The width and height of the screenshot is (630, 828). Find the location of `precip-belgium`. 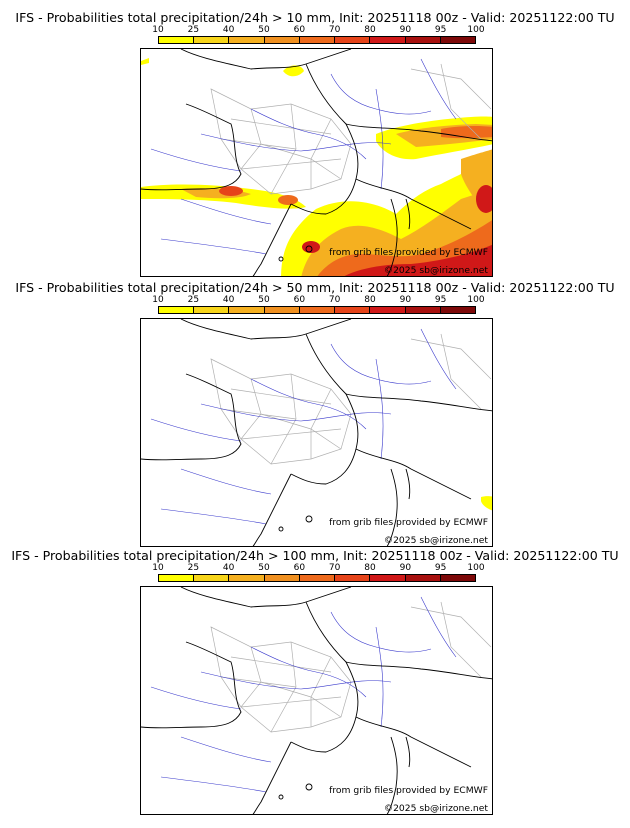

precip-belgium is located at coordinates (293, 71).